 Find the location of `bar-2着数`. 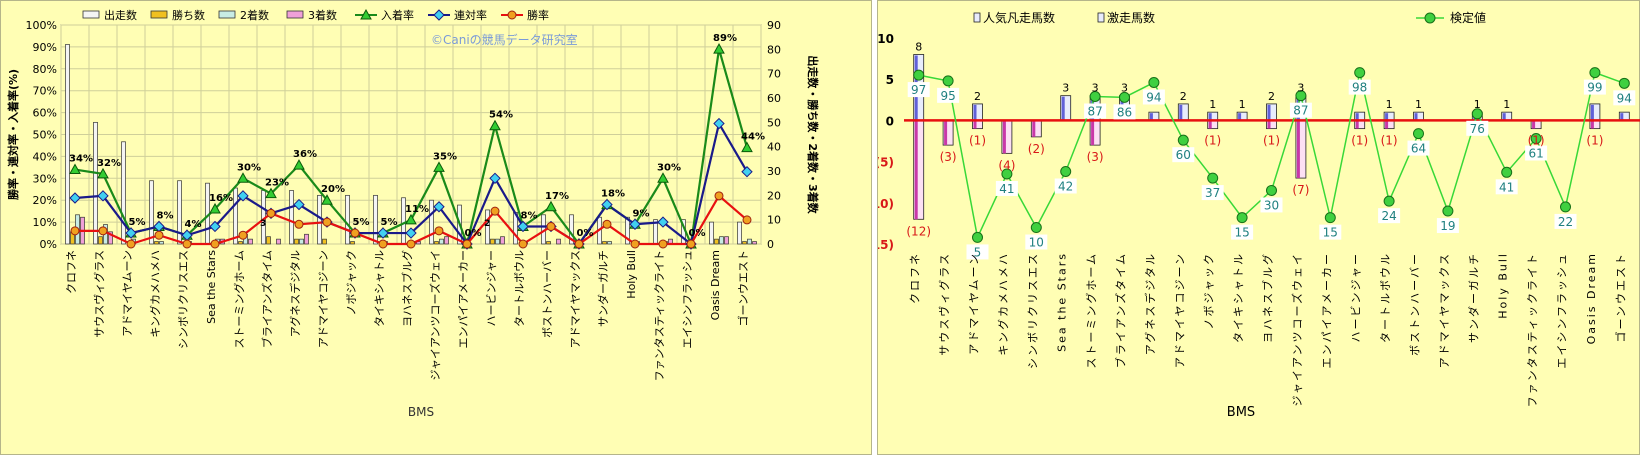

bar-2着数 is located at coordinates (301, 241).